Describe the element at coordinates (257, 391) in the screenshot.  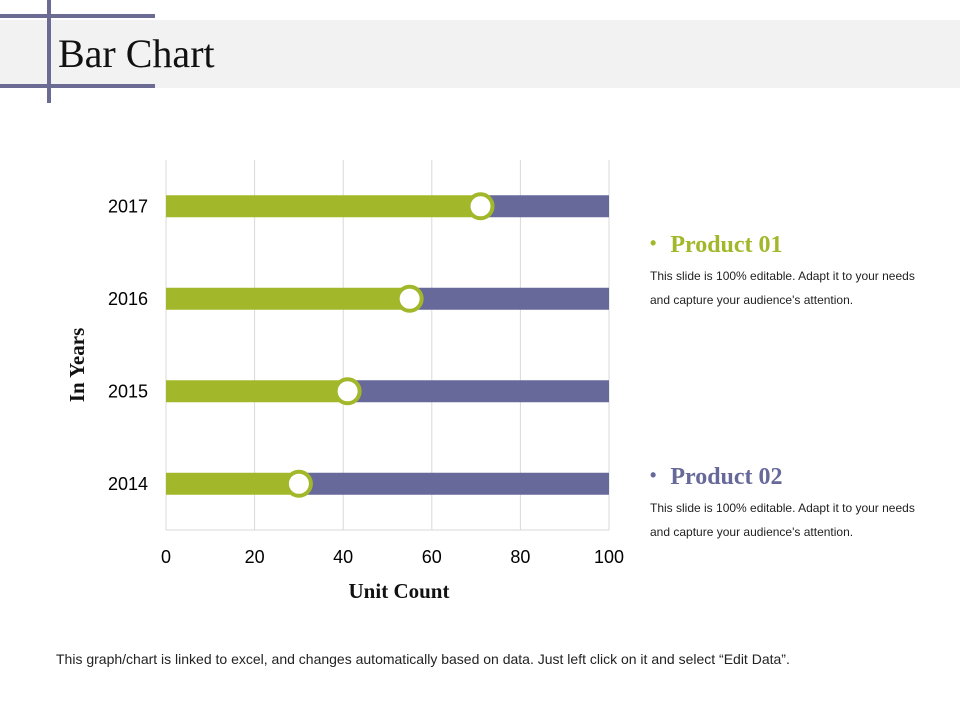
I see `bar-product-01-2015` at that location.